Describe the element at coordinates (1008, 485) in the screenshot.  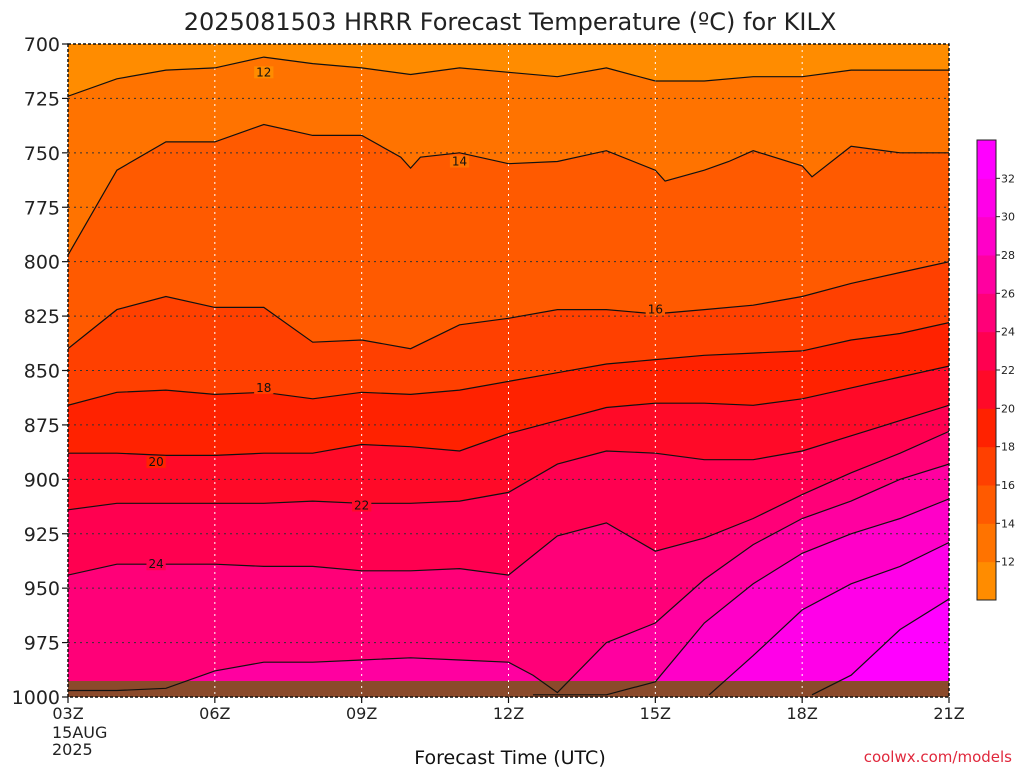
I see `colorbar-tick-label-16: 16` at that location.